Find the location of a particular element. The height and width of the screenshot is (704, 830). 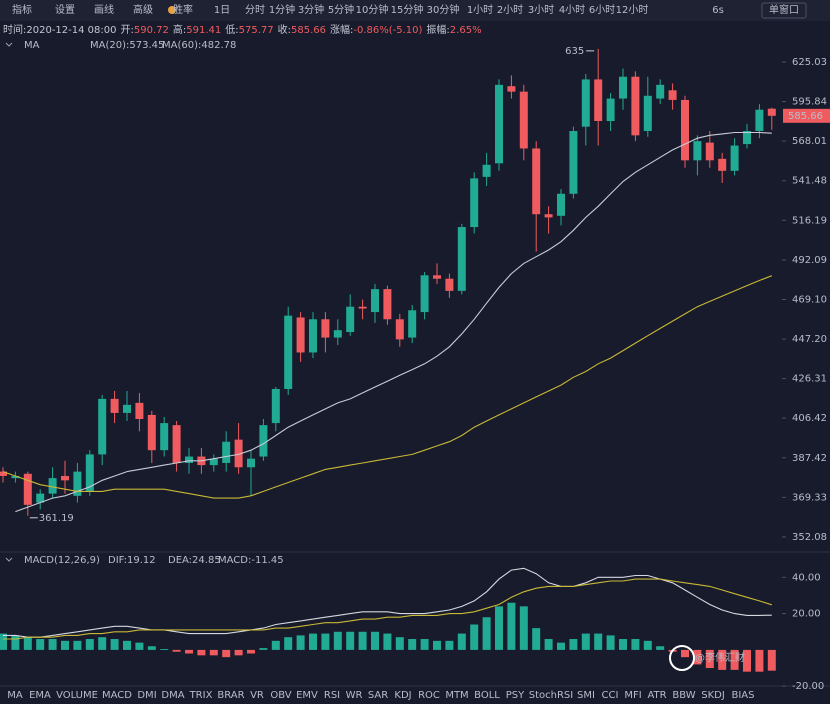

toolbar-item: 单窗口 is located at coordinates (784, 9).